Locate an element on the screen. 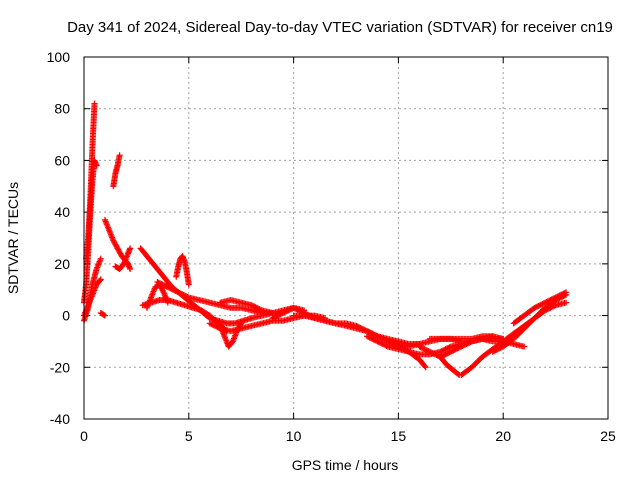 The width and height of the screenshot is (640, 480). y-tick-label: 40 is located at coordinates (62, 212).